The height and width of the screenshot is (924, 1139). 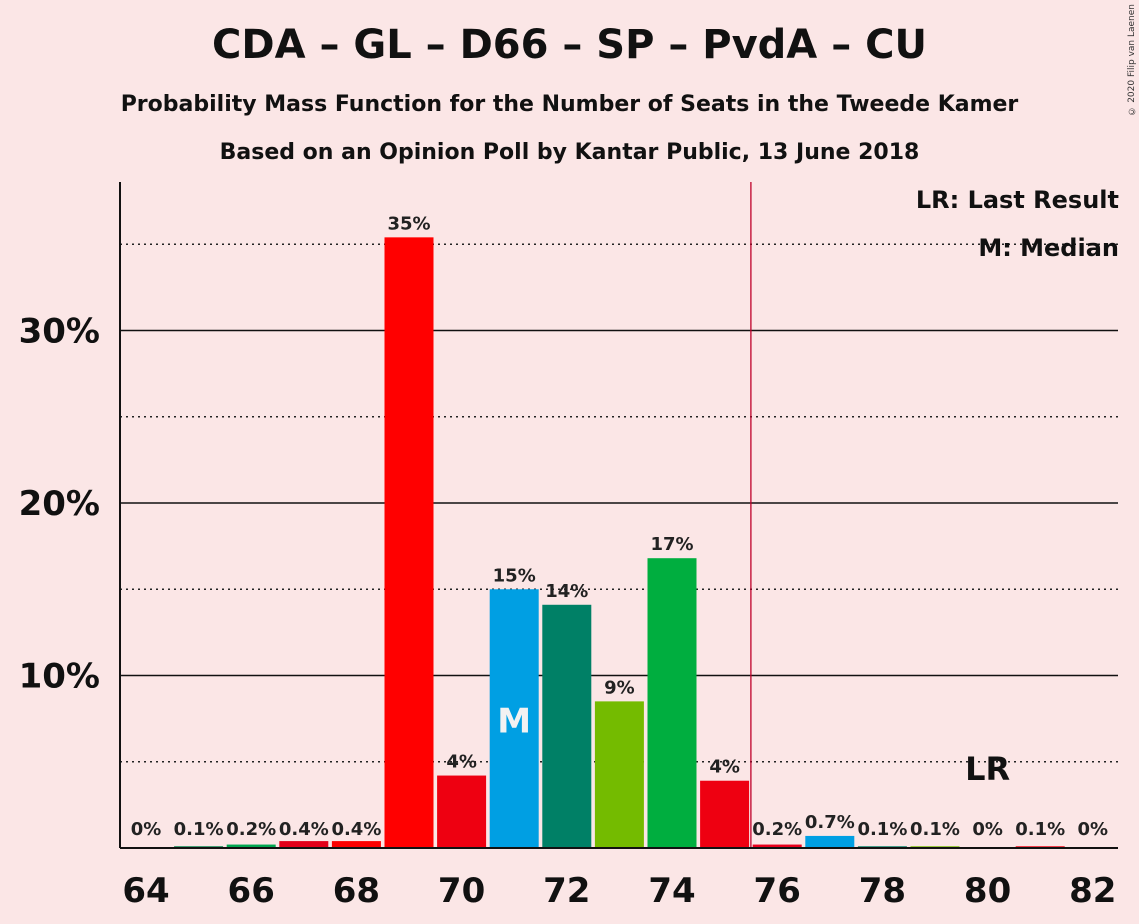 I want to click on data-label: 9%, so click(x=619, y=687).